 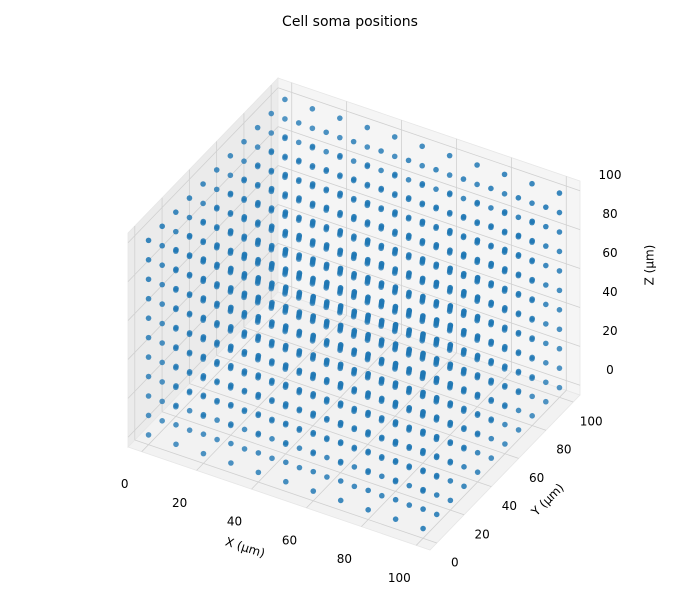 I want to click on x-axis-label: X (μm), so click(x=245, y=548).